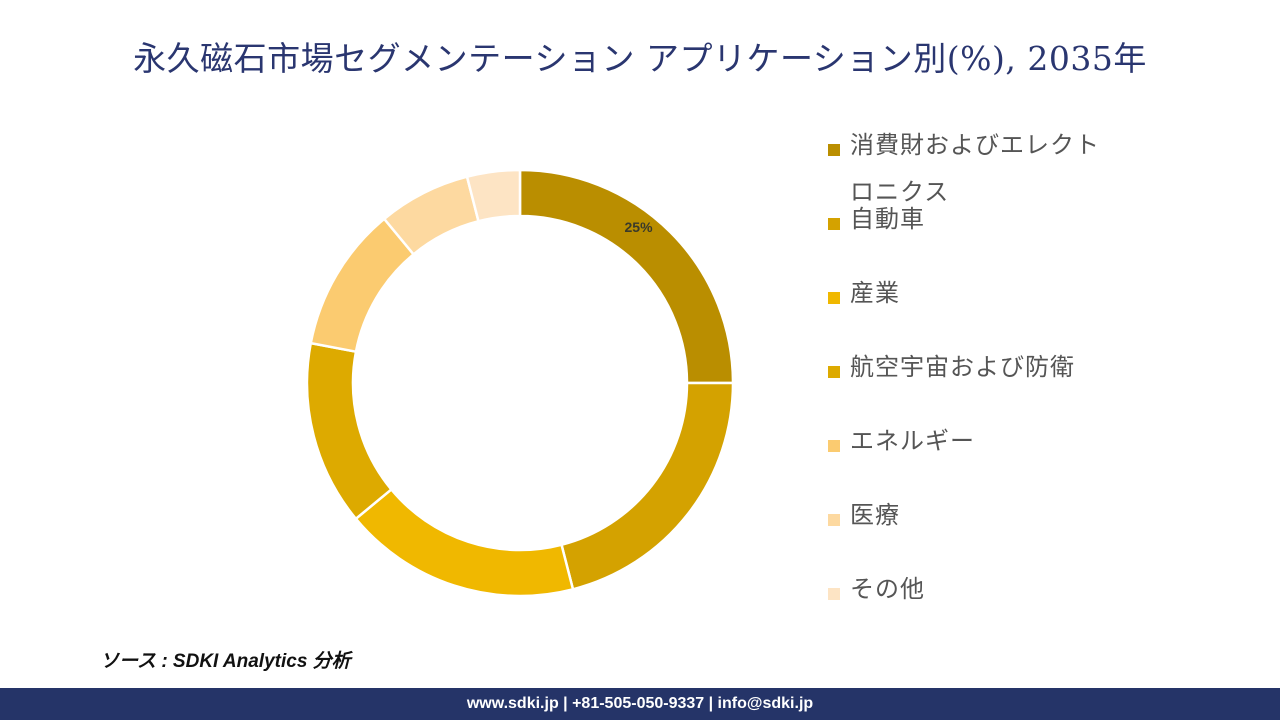 The image size is (1280, 720). I want to click on chart-title: 永久磁石市場セグメンテーション アプリケーション別(%), 2035年, so click(640, 58).